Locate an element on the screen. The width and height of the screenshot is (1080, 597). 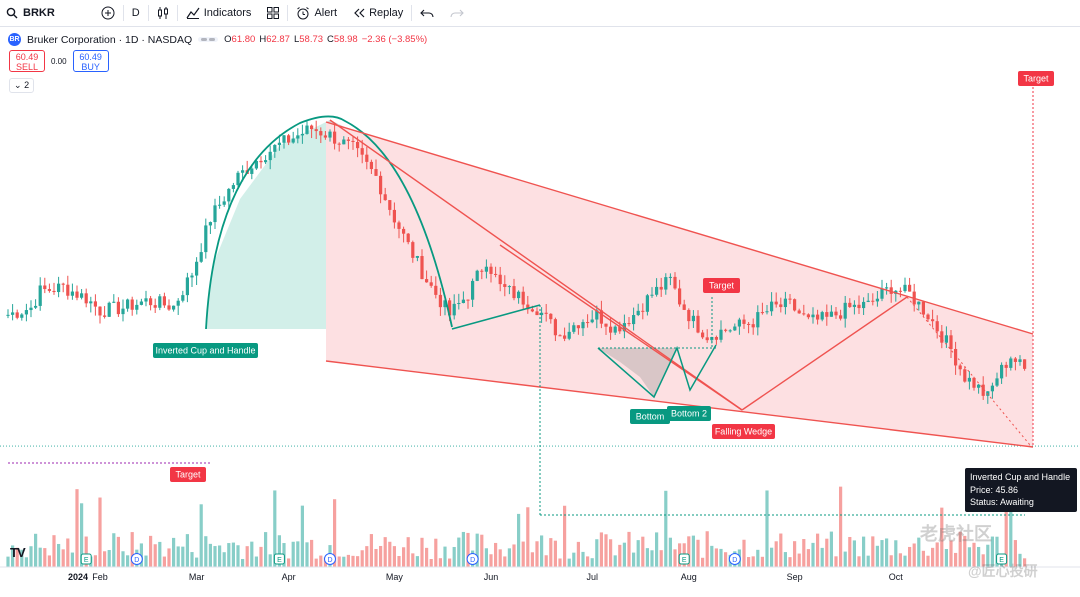
target-label-bottom-text: Target is located at coordinates (722, 286).